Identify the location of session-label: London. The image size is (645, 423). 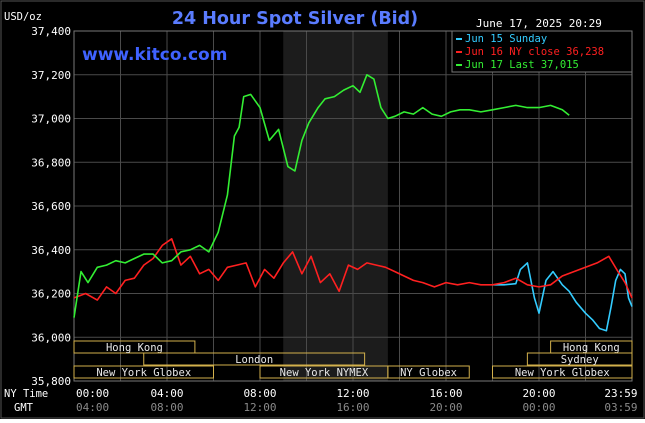
(254, 360).